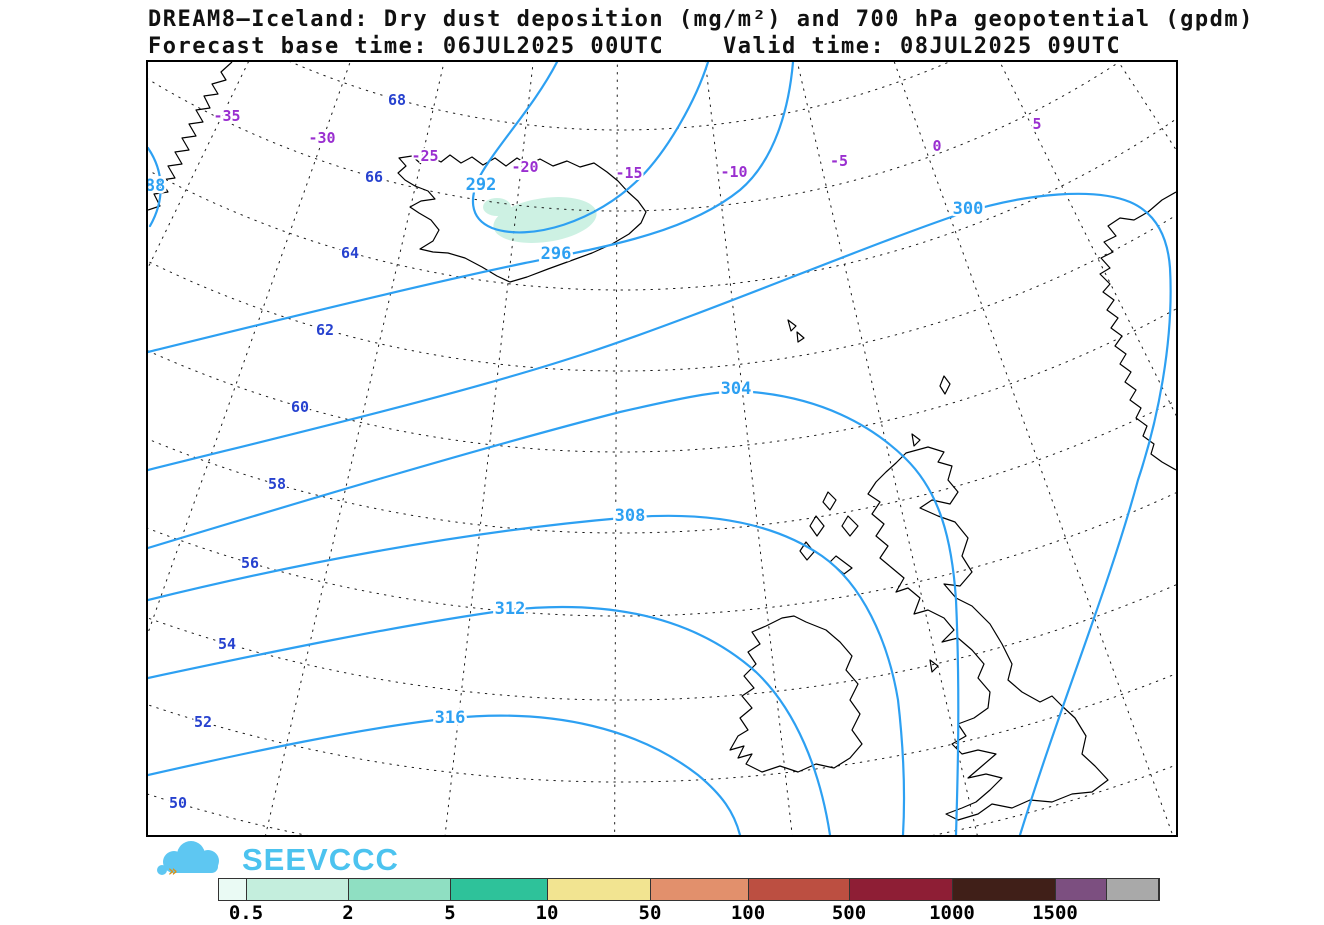  What do you see at coordinates (320, 859) in the screenshot?
I see `logo-text: SEEVCCC` at bounding box center [320, 859].